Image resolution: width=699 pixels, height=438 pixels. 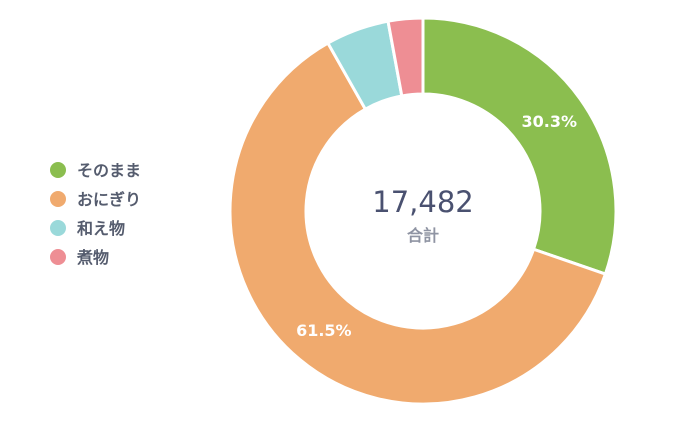 What do you see at coordinates (422, 202) in the screenshot?
I see `total-value: 17,482` at bounding box center [422, 202].